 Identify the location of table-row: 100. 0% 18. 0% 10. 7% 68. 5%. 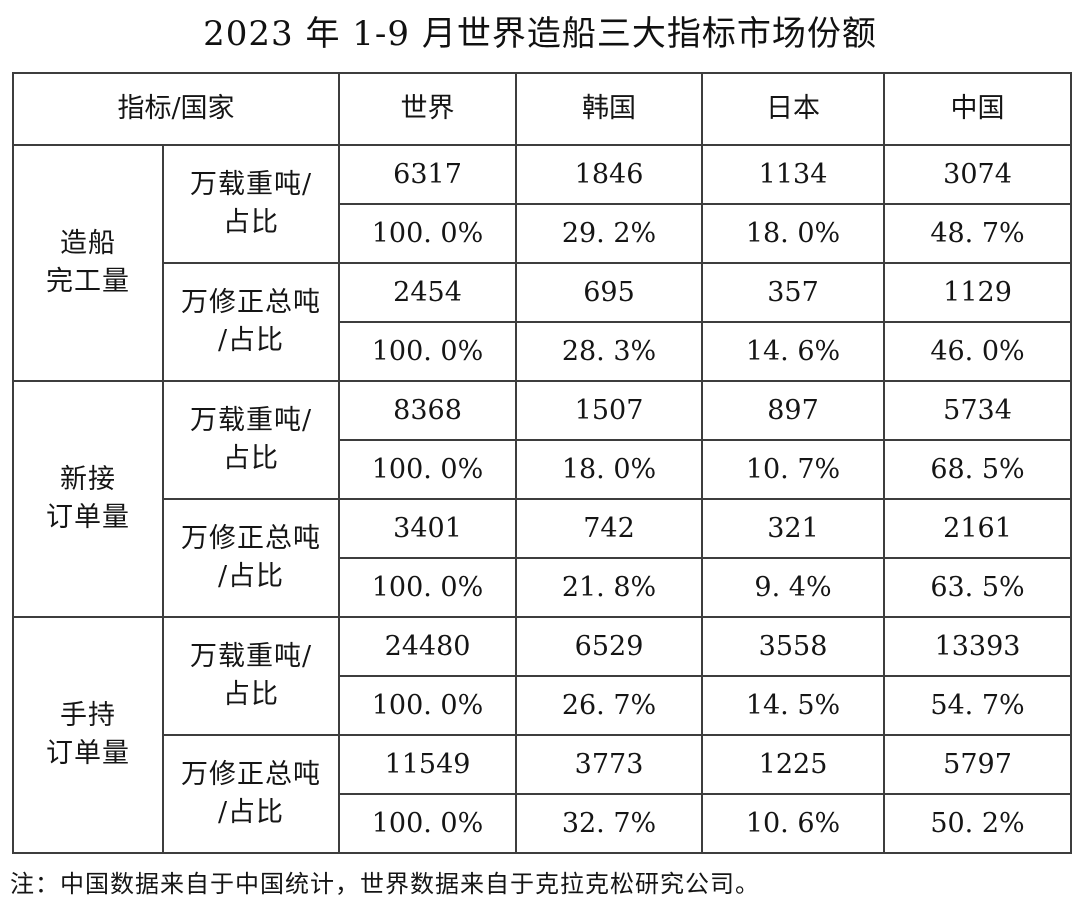
(543, 470).